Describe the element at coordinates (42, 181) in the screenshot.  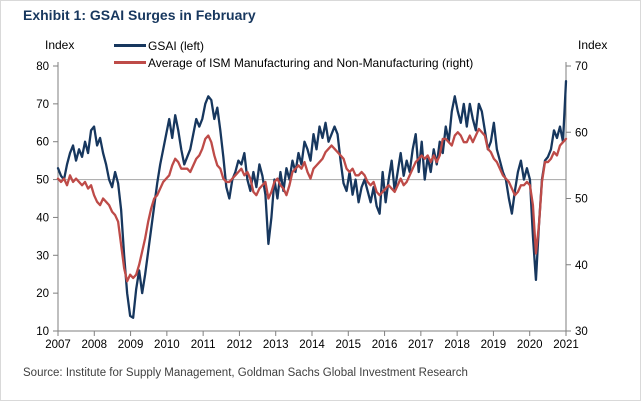
I see `left-axis-tick-label: 50` at that location.